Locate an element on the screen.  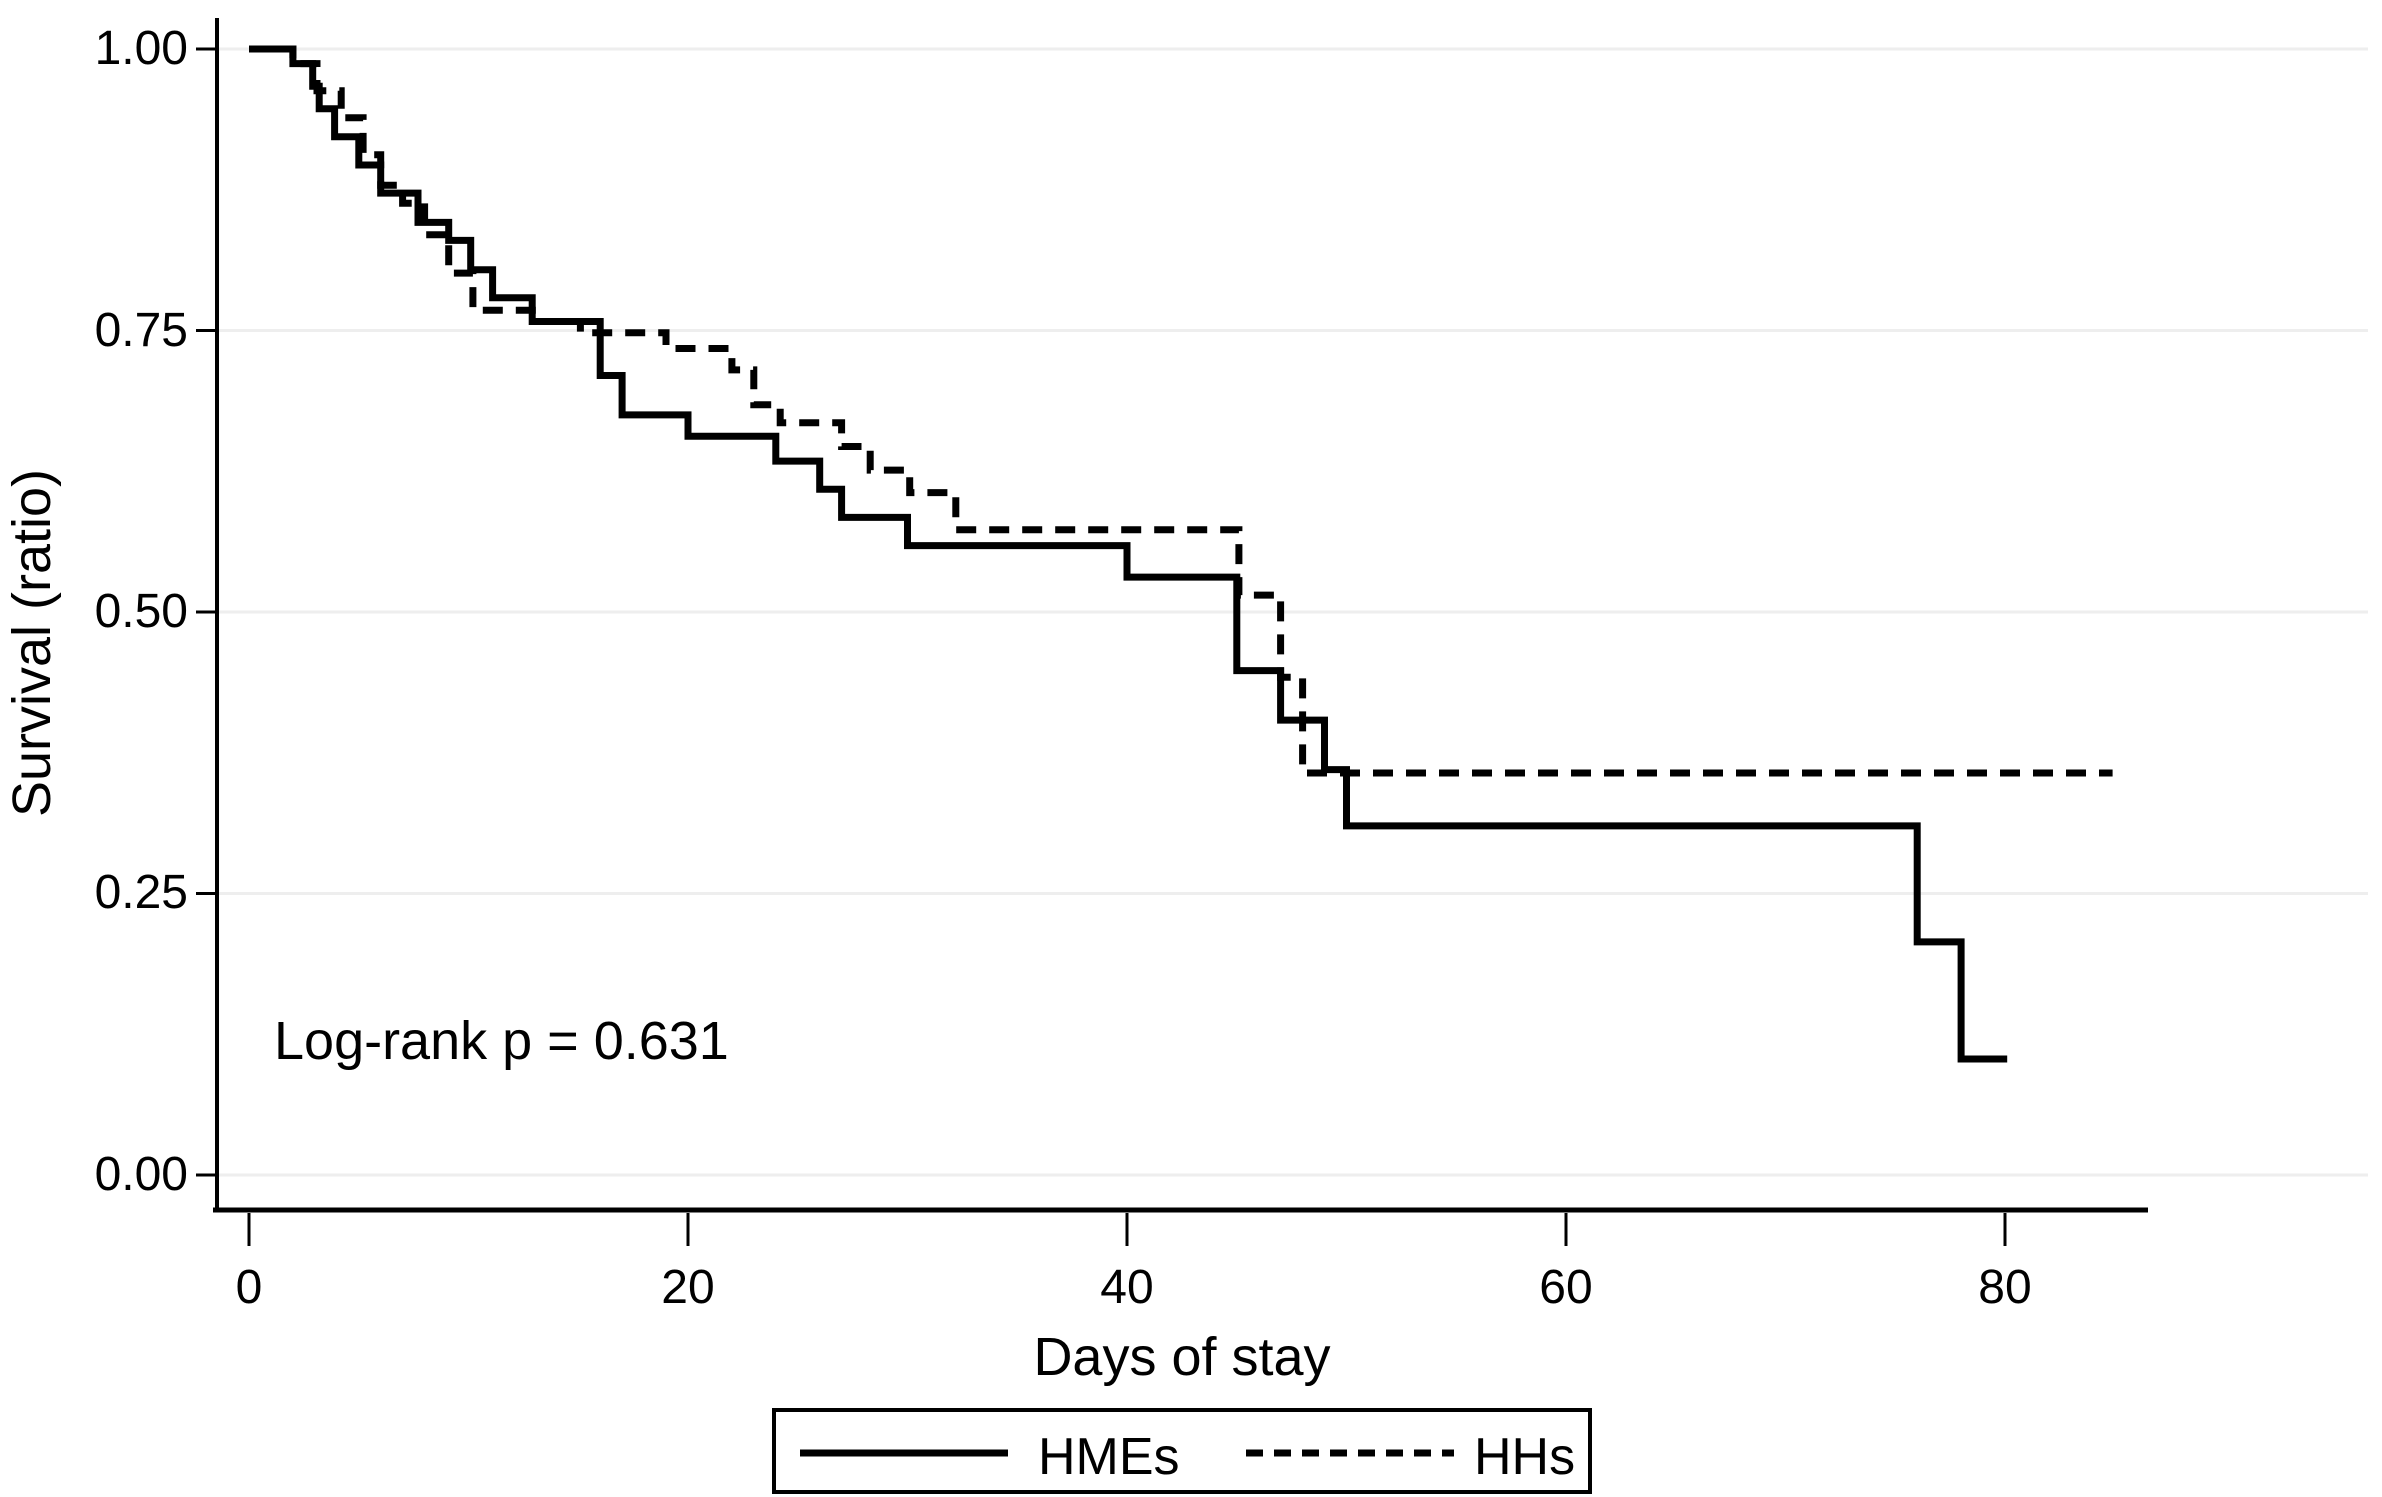
legend: HMEs HHs is located at coordinates (1182, 1451).